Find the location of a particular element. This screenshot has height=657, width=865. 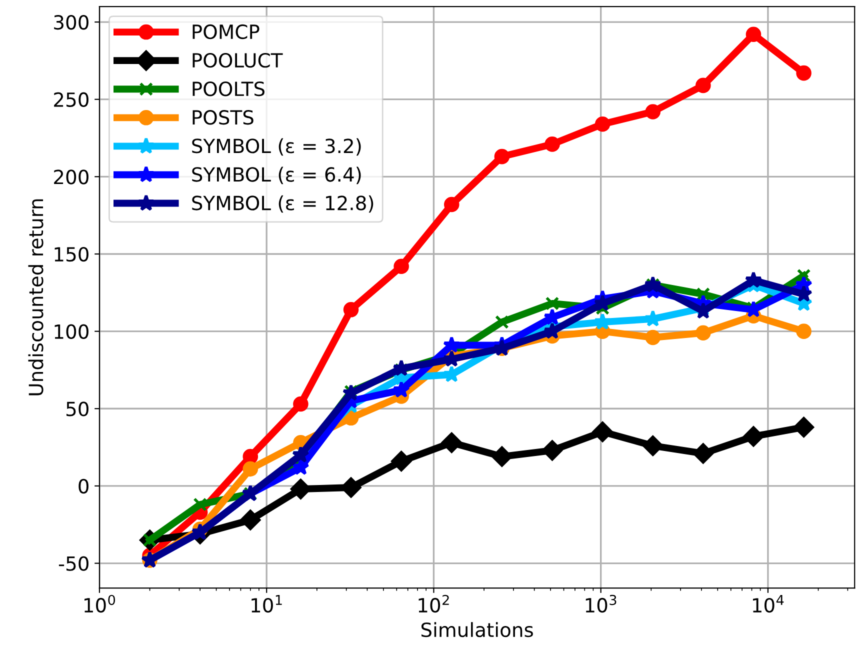

legend-label: POOLUCT is located at coordinates (237, 60).